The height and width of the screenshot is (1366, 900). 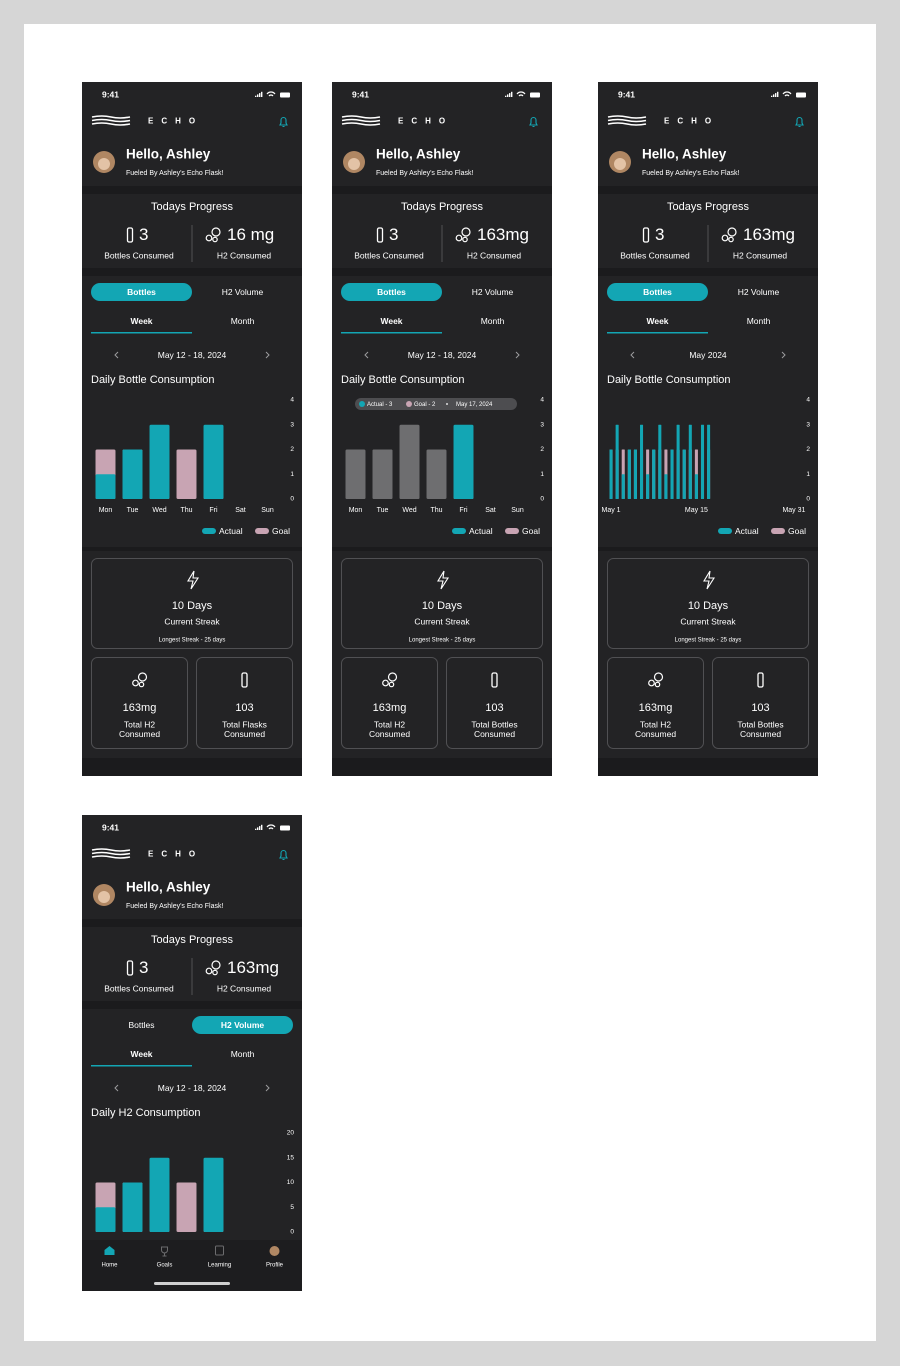 What do you see at coordinates (219, 1266) in the screenshot?
I see `nav-label: Learning` at bounding box center [219, 1266].